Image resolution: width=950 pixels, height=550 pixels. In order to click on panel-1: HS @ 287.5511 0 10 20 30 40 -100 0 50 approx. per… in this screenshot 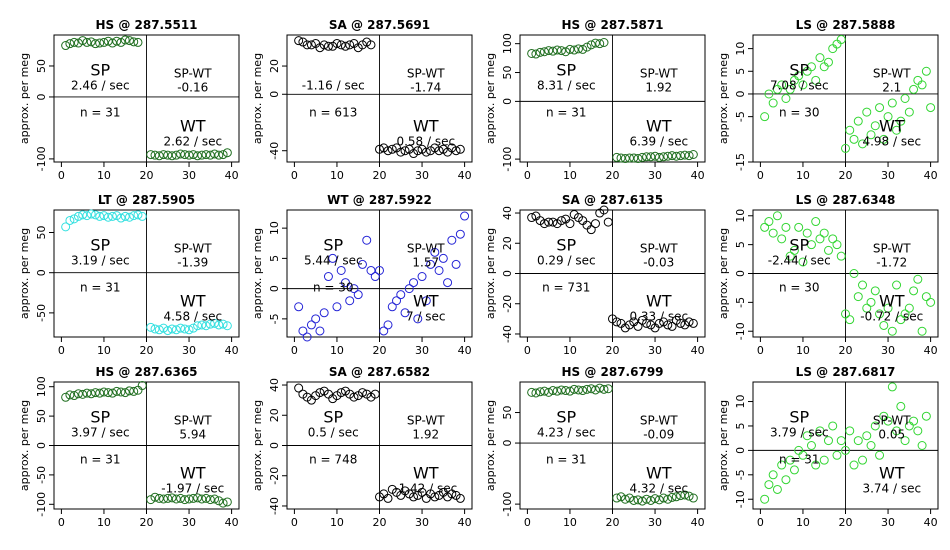, I will do `click(129, 100)`.